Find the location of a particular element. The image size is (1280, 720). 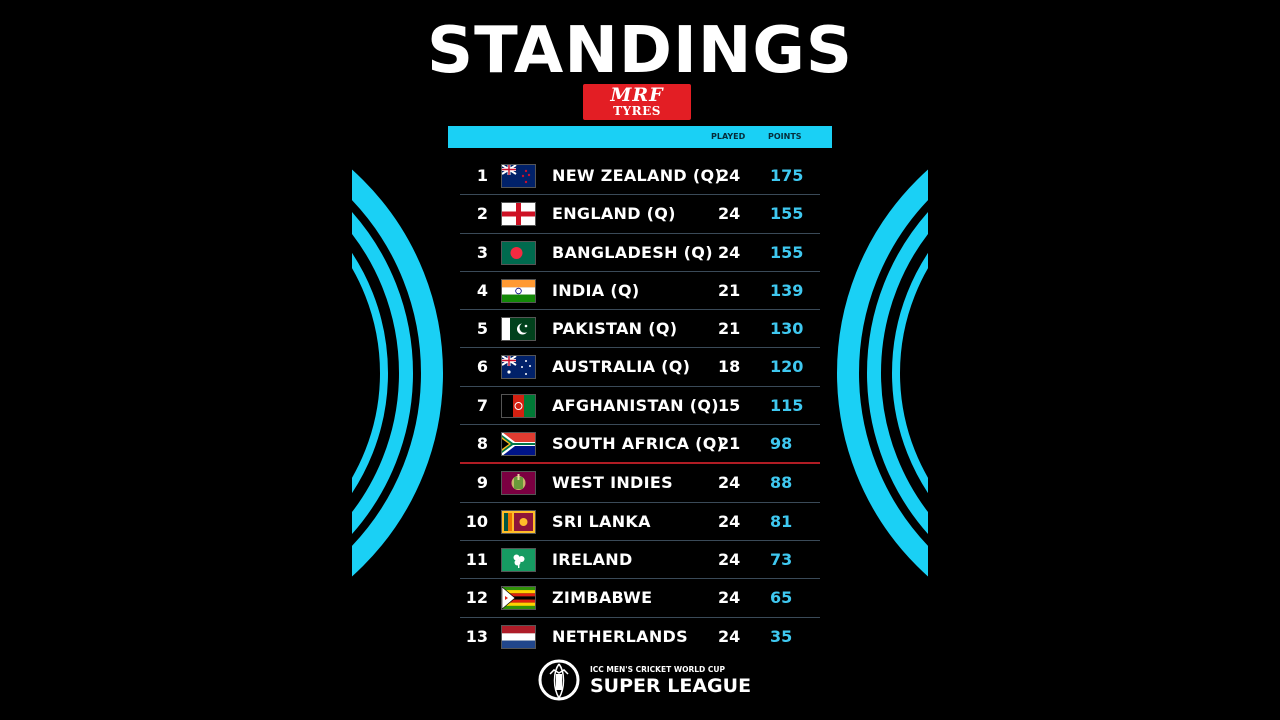

points-value: 120 is located at coordinates (787, 367).